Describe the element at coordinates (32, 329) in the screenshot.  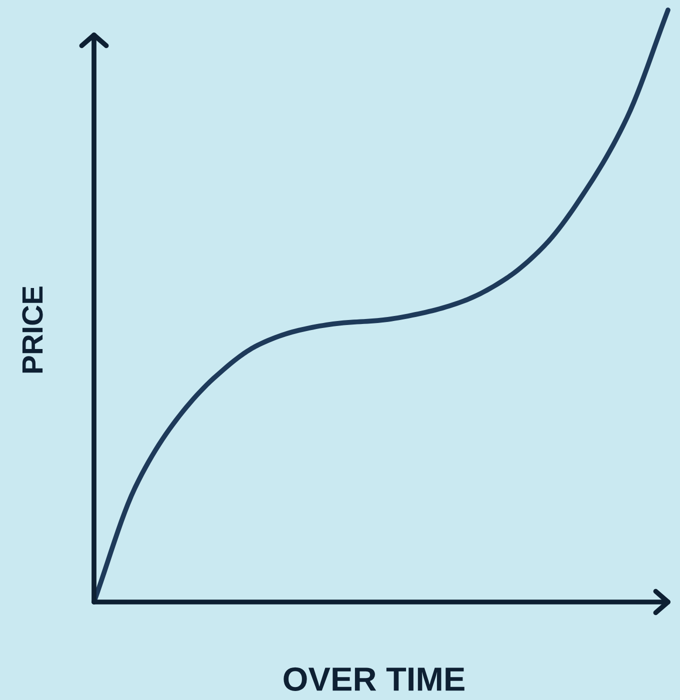
I see `y-axis-title: PRICE` at that location.